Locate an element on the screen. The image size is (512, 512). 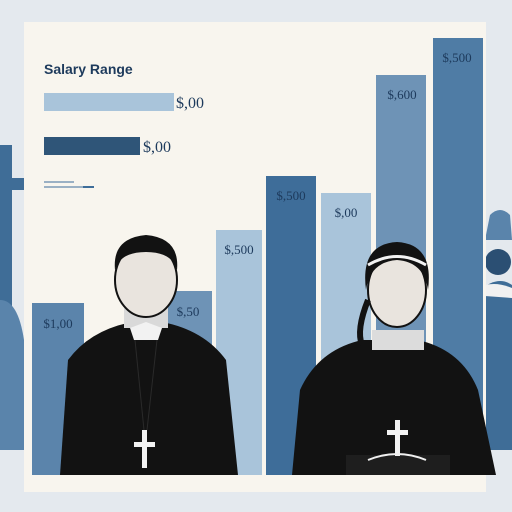
bar-5-label: $,00 is located at coordinates (346, 212).